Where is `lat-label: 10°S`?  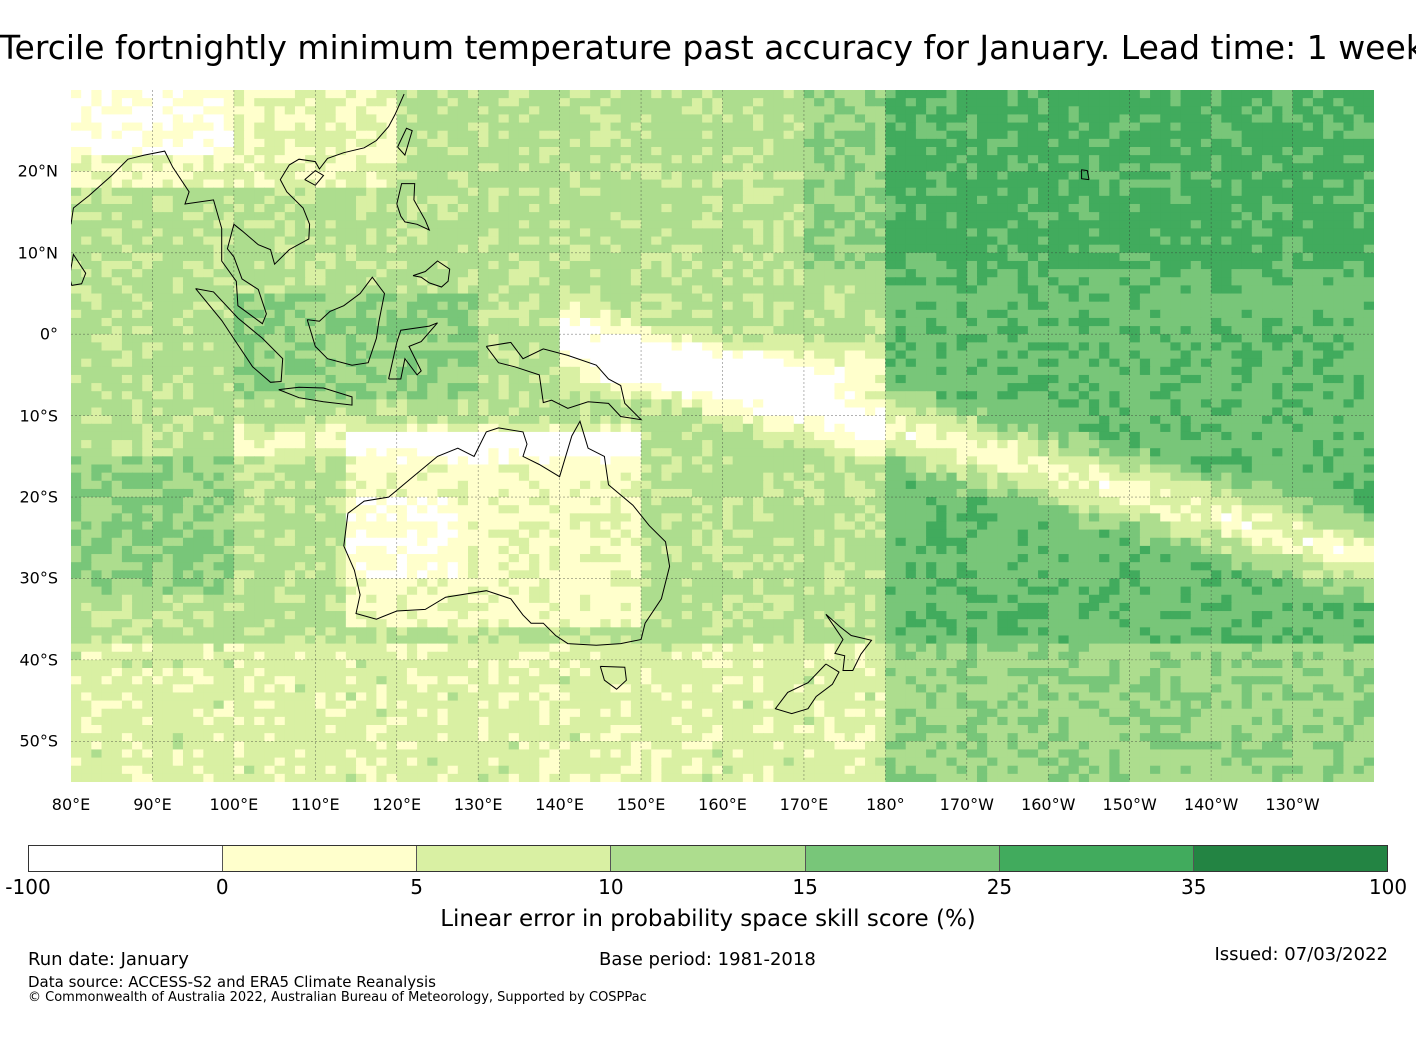 lat-label: 10°S is located at coordinates (38, 416).